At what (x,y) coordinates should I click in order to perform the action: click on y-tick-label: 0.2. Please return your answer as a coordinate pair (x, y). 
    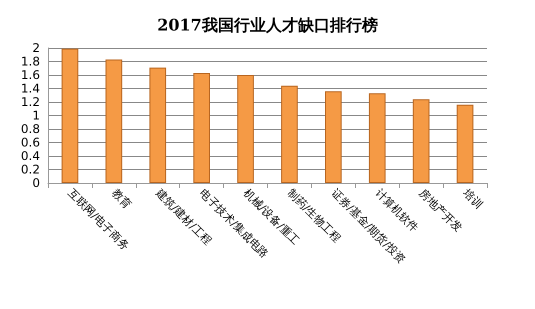
    Looking at the image, I should click on (30, 169).